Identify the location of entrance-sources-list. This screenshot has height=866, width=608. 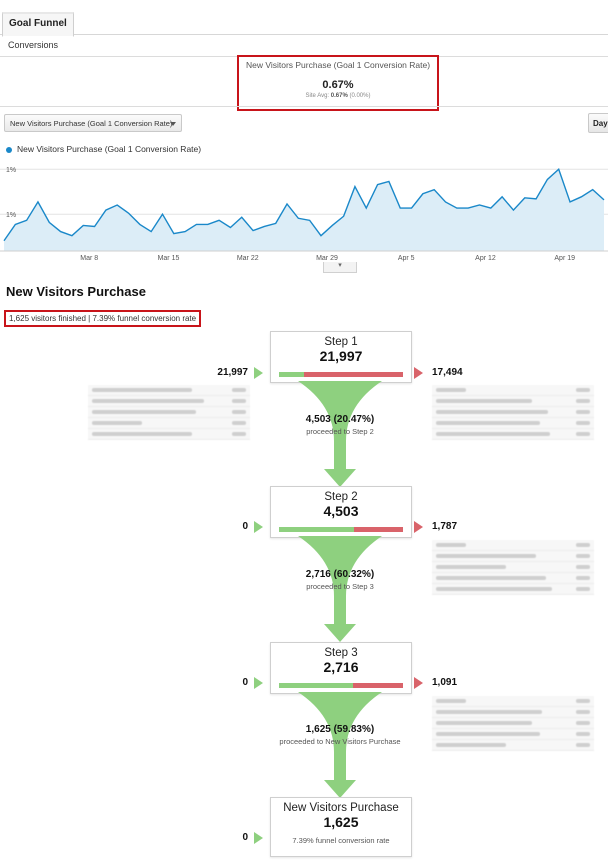
(169, 412).